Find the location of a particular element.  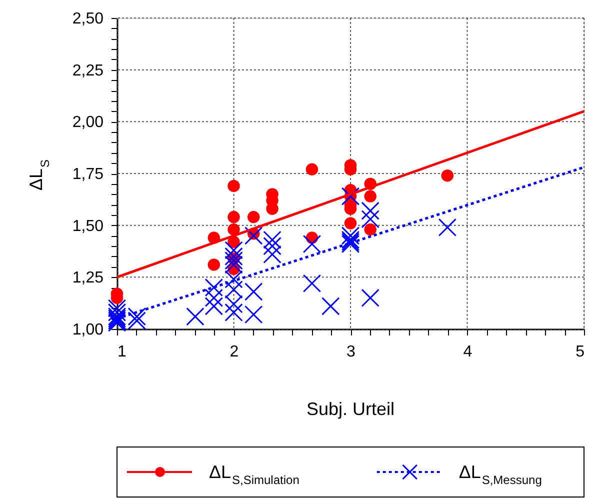

x-tick-label: 5 is located at coordinates (580, 352).